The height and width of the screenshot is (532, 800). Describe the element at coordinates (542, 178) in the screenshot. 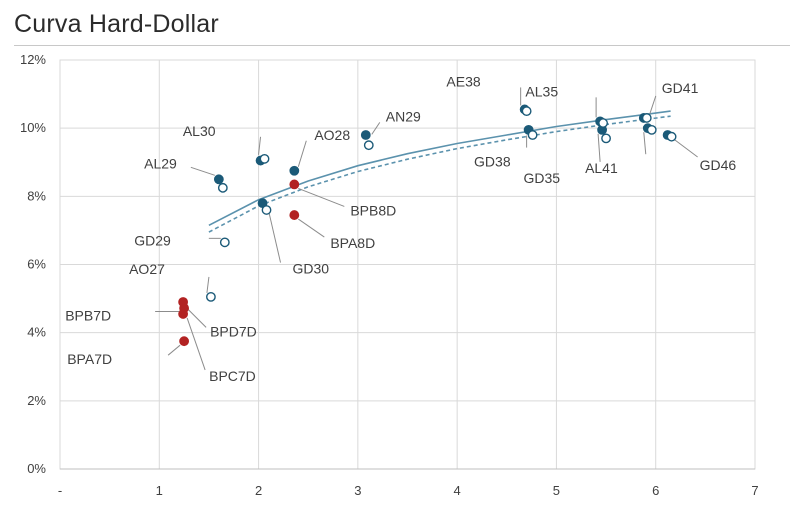

I see `point-label: GD35` at that location.